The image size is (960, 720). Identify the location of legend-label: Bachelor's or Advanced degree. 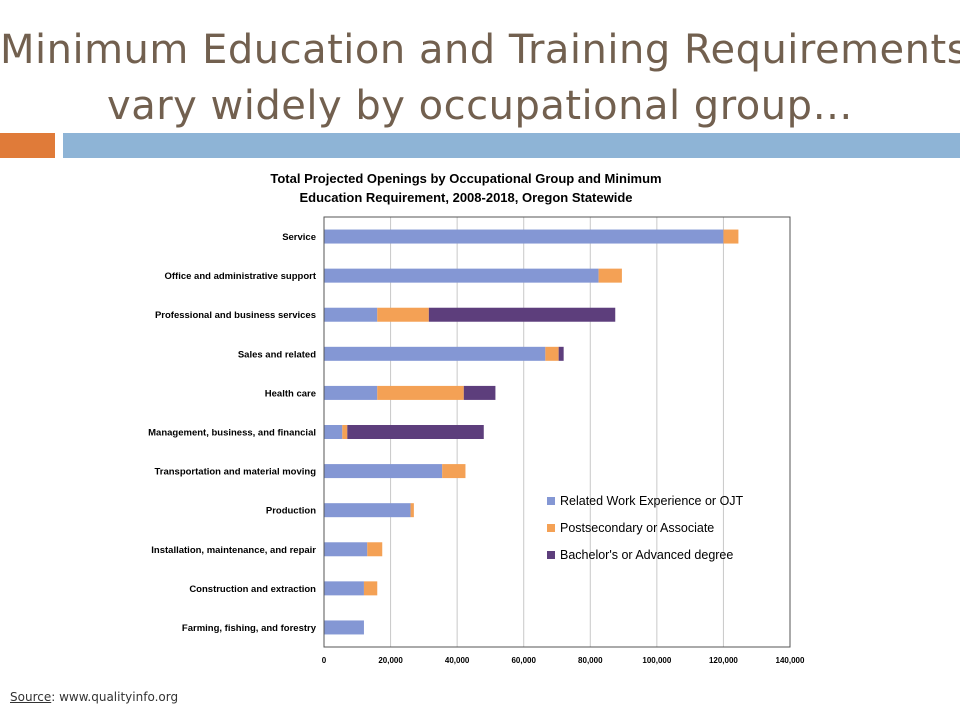
(646, 555).